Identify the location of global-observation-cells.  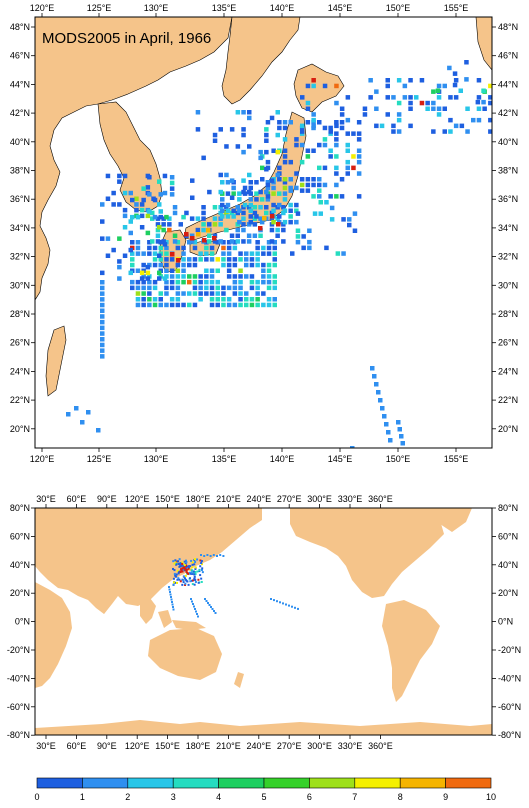
(233, 586).